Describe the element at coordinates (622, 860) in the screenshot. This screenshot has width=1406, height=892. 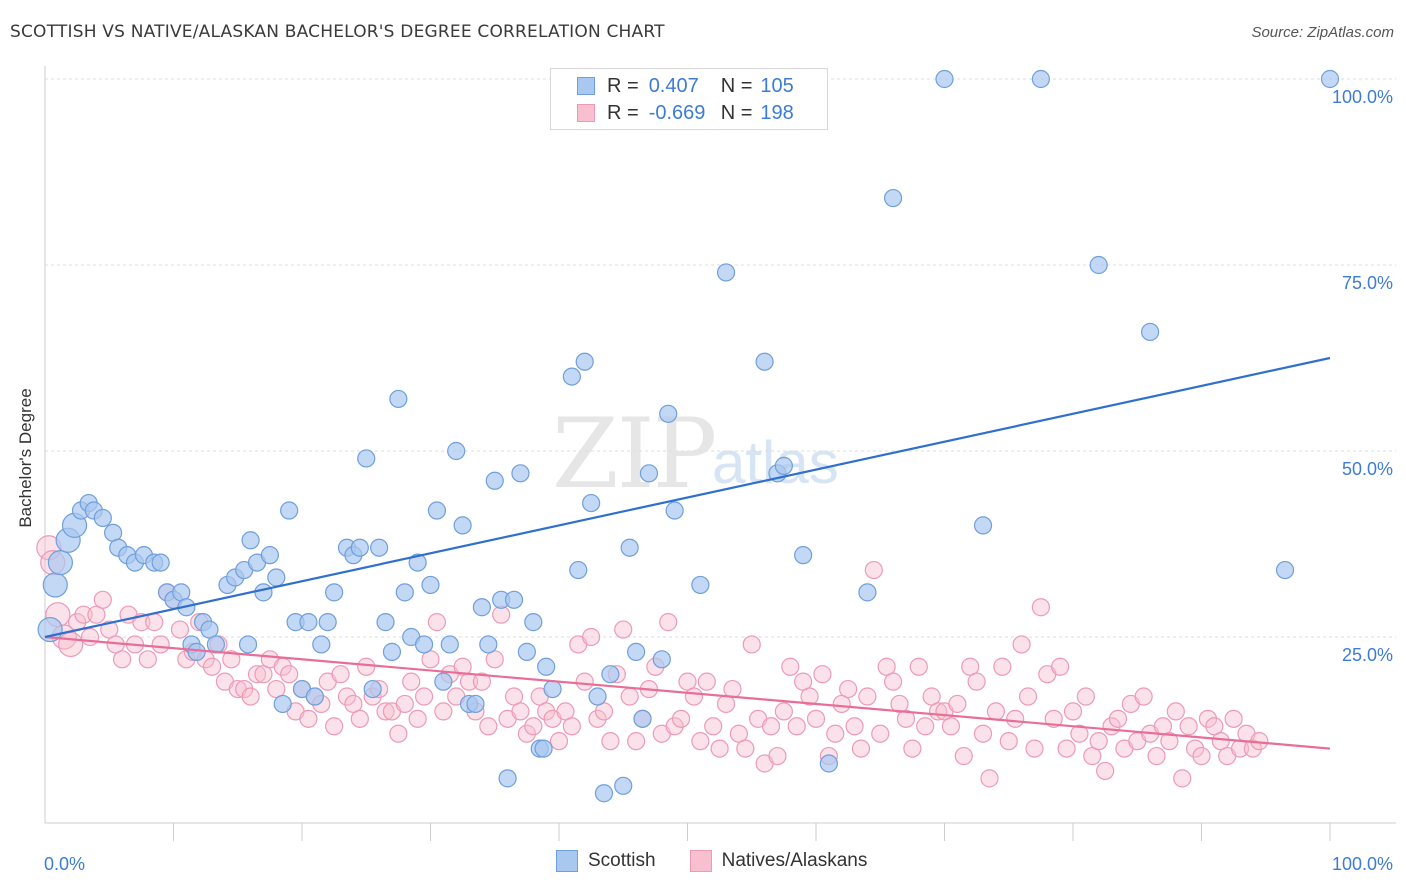
I see `legend-label: Scottish` at that location.